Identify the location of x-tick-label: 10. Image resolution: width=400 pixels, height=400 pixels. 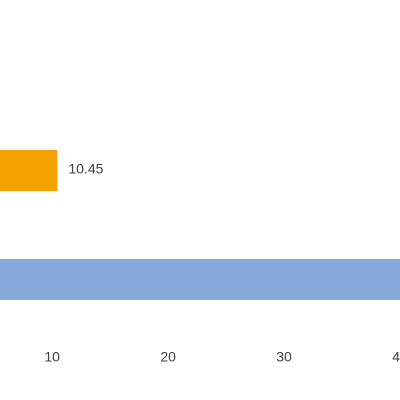
(52, 357).